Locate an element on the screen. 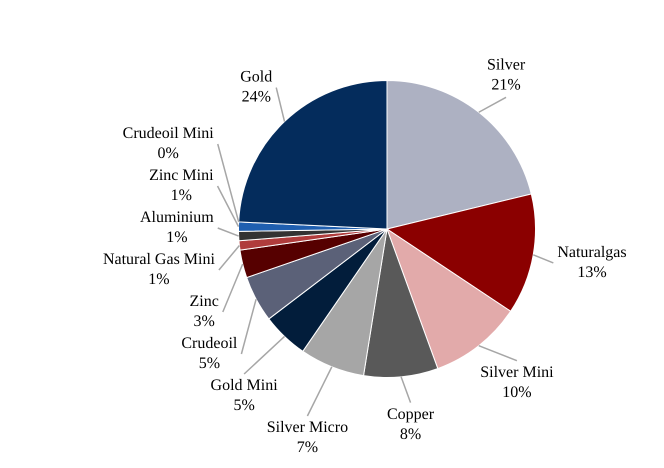 The image size is (664, 468). slice-label: Gold is located at coordinates (256, 77).